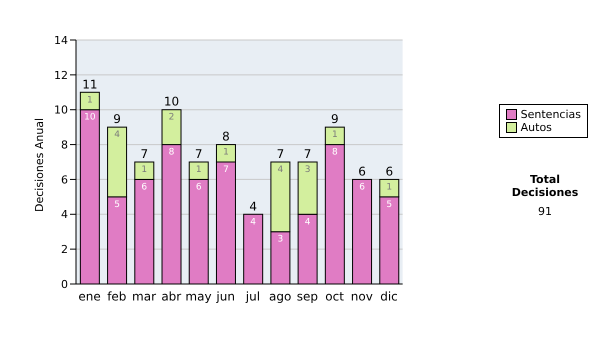  Describe the element at coordinates (61, 40) in the screenshot. I see `y-tick-label: 14` at that location.